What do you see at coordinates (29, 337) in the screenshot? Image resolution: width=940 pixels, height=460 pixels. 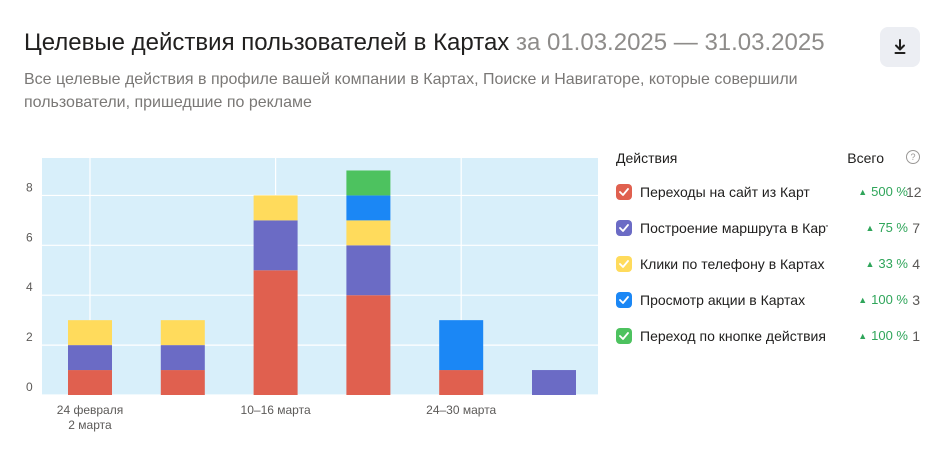 I see `y-tick-label: 2` at bounding box center [29, 337].